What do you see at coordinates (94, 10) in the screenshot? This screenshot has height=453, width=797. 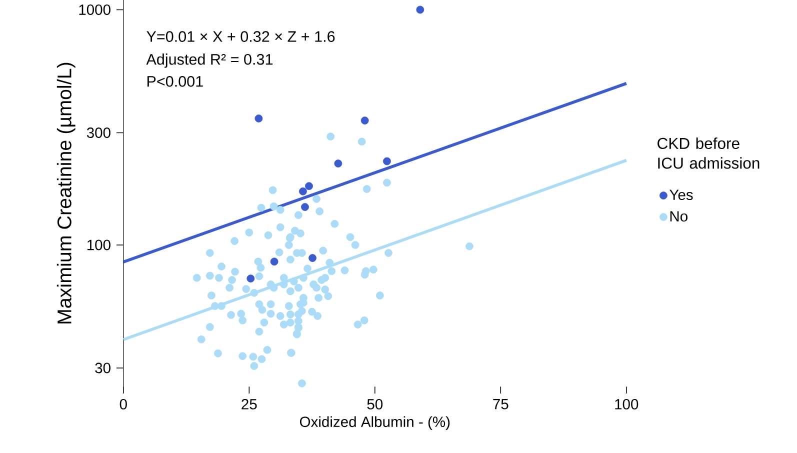 I see `y-tick-label: 1000` at bounding box center [94, 10].